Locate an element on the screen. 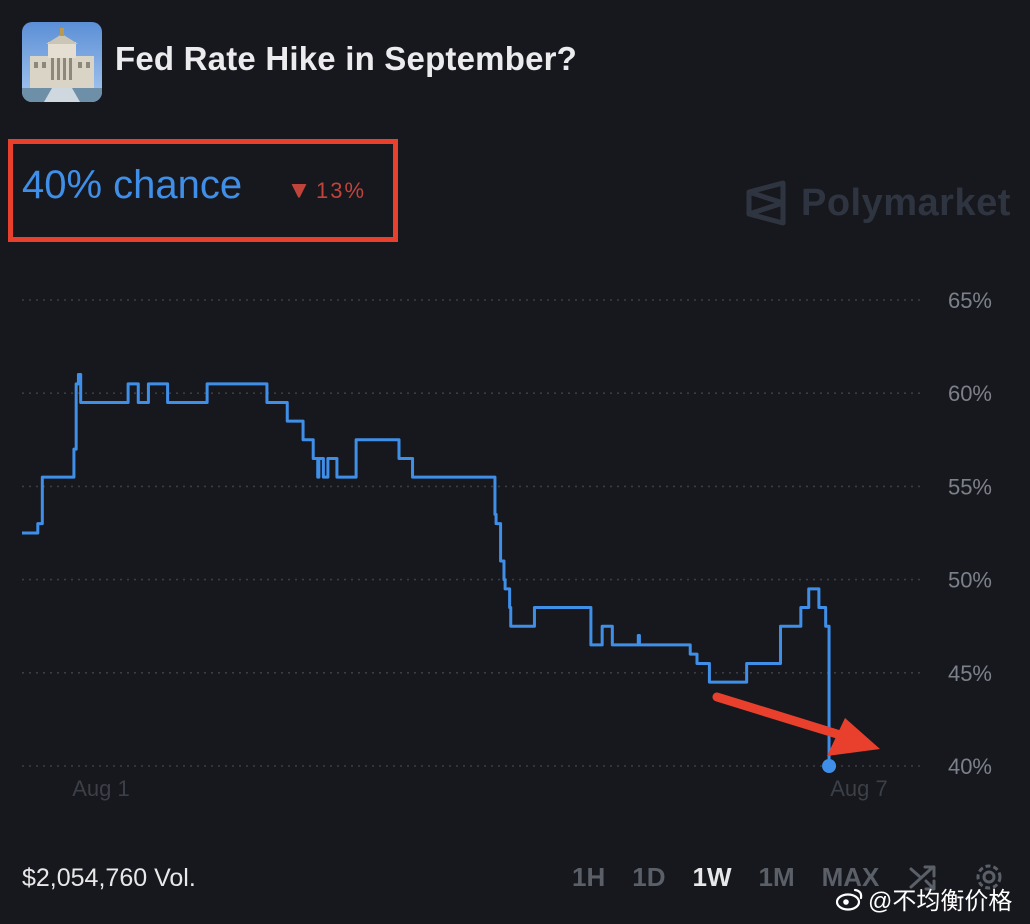 This screenshot has height=924, width=1030. polymarket-logo-icon is located at coordinates (766, 203).